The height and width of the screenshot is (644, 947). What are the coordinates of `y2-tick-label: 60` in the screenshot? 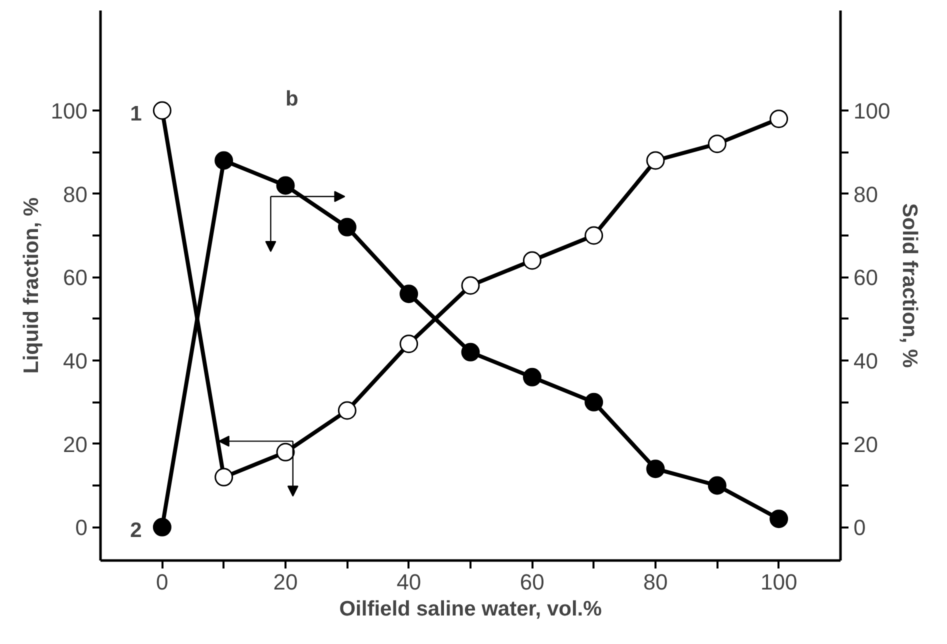 It's located at (866, 277).